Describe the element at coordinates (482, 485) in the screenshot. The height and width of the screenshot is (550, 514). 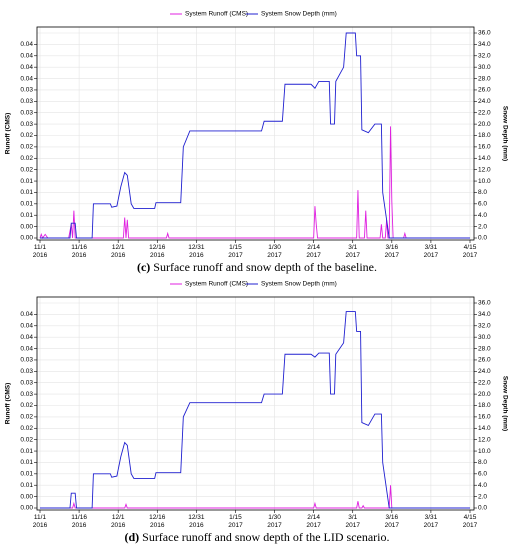
I see `y2-tick-label: 4.0` at that location.